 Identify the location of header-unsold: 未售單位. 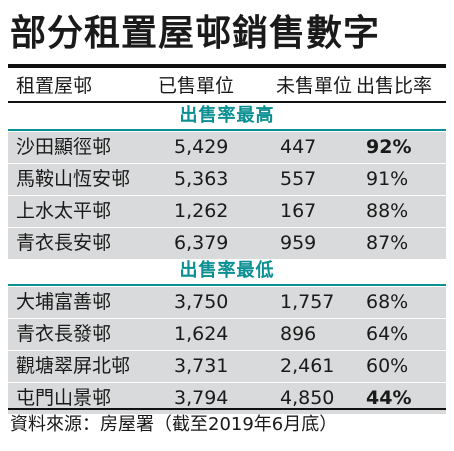
(314, 86).